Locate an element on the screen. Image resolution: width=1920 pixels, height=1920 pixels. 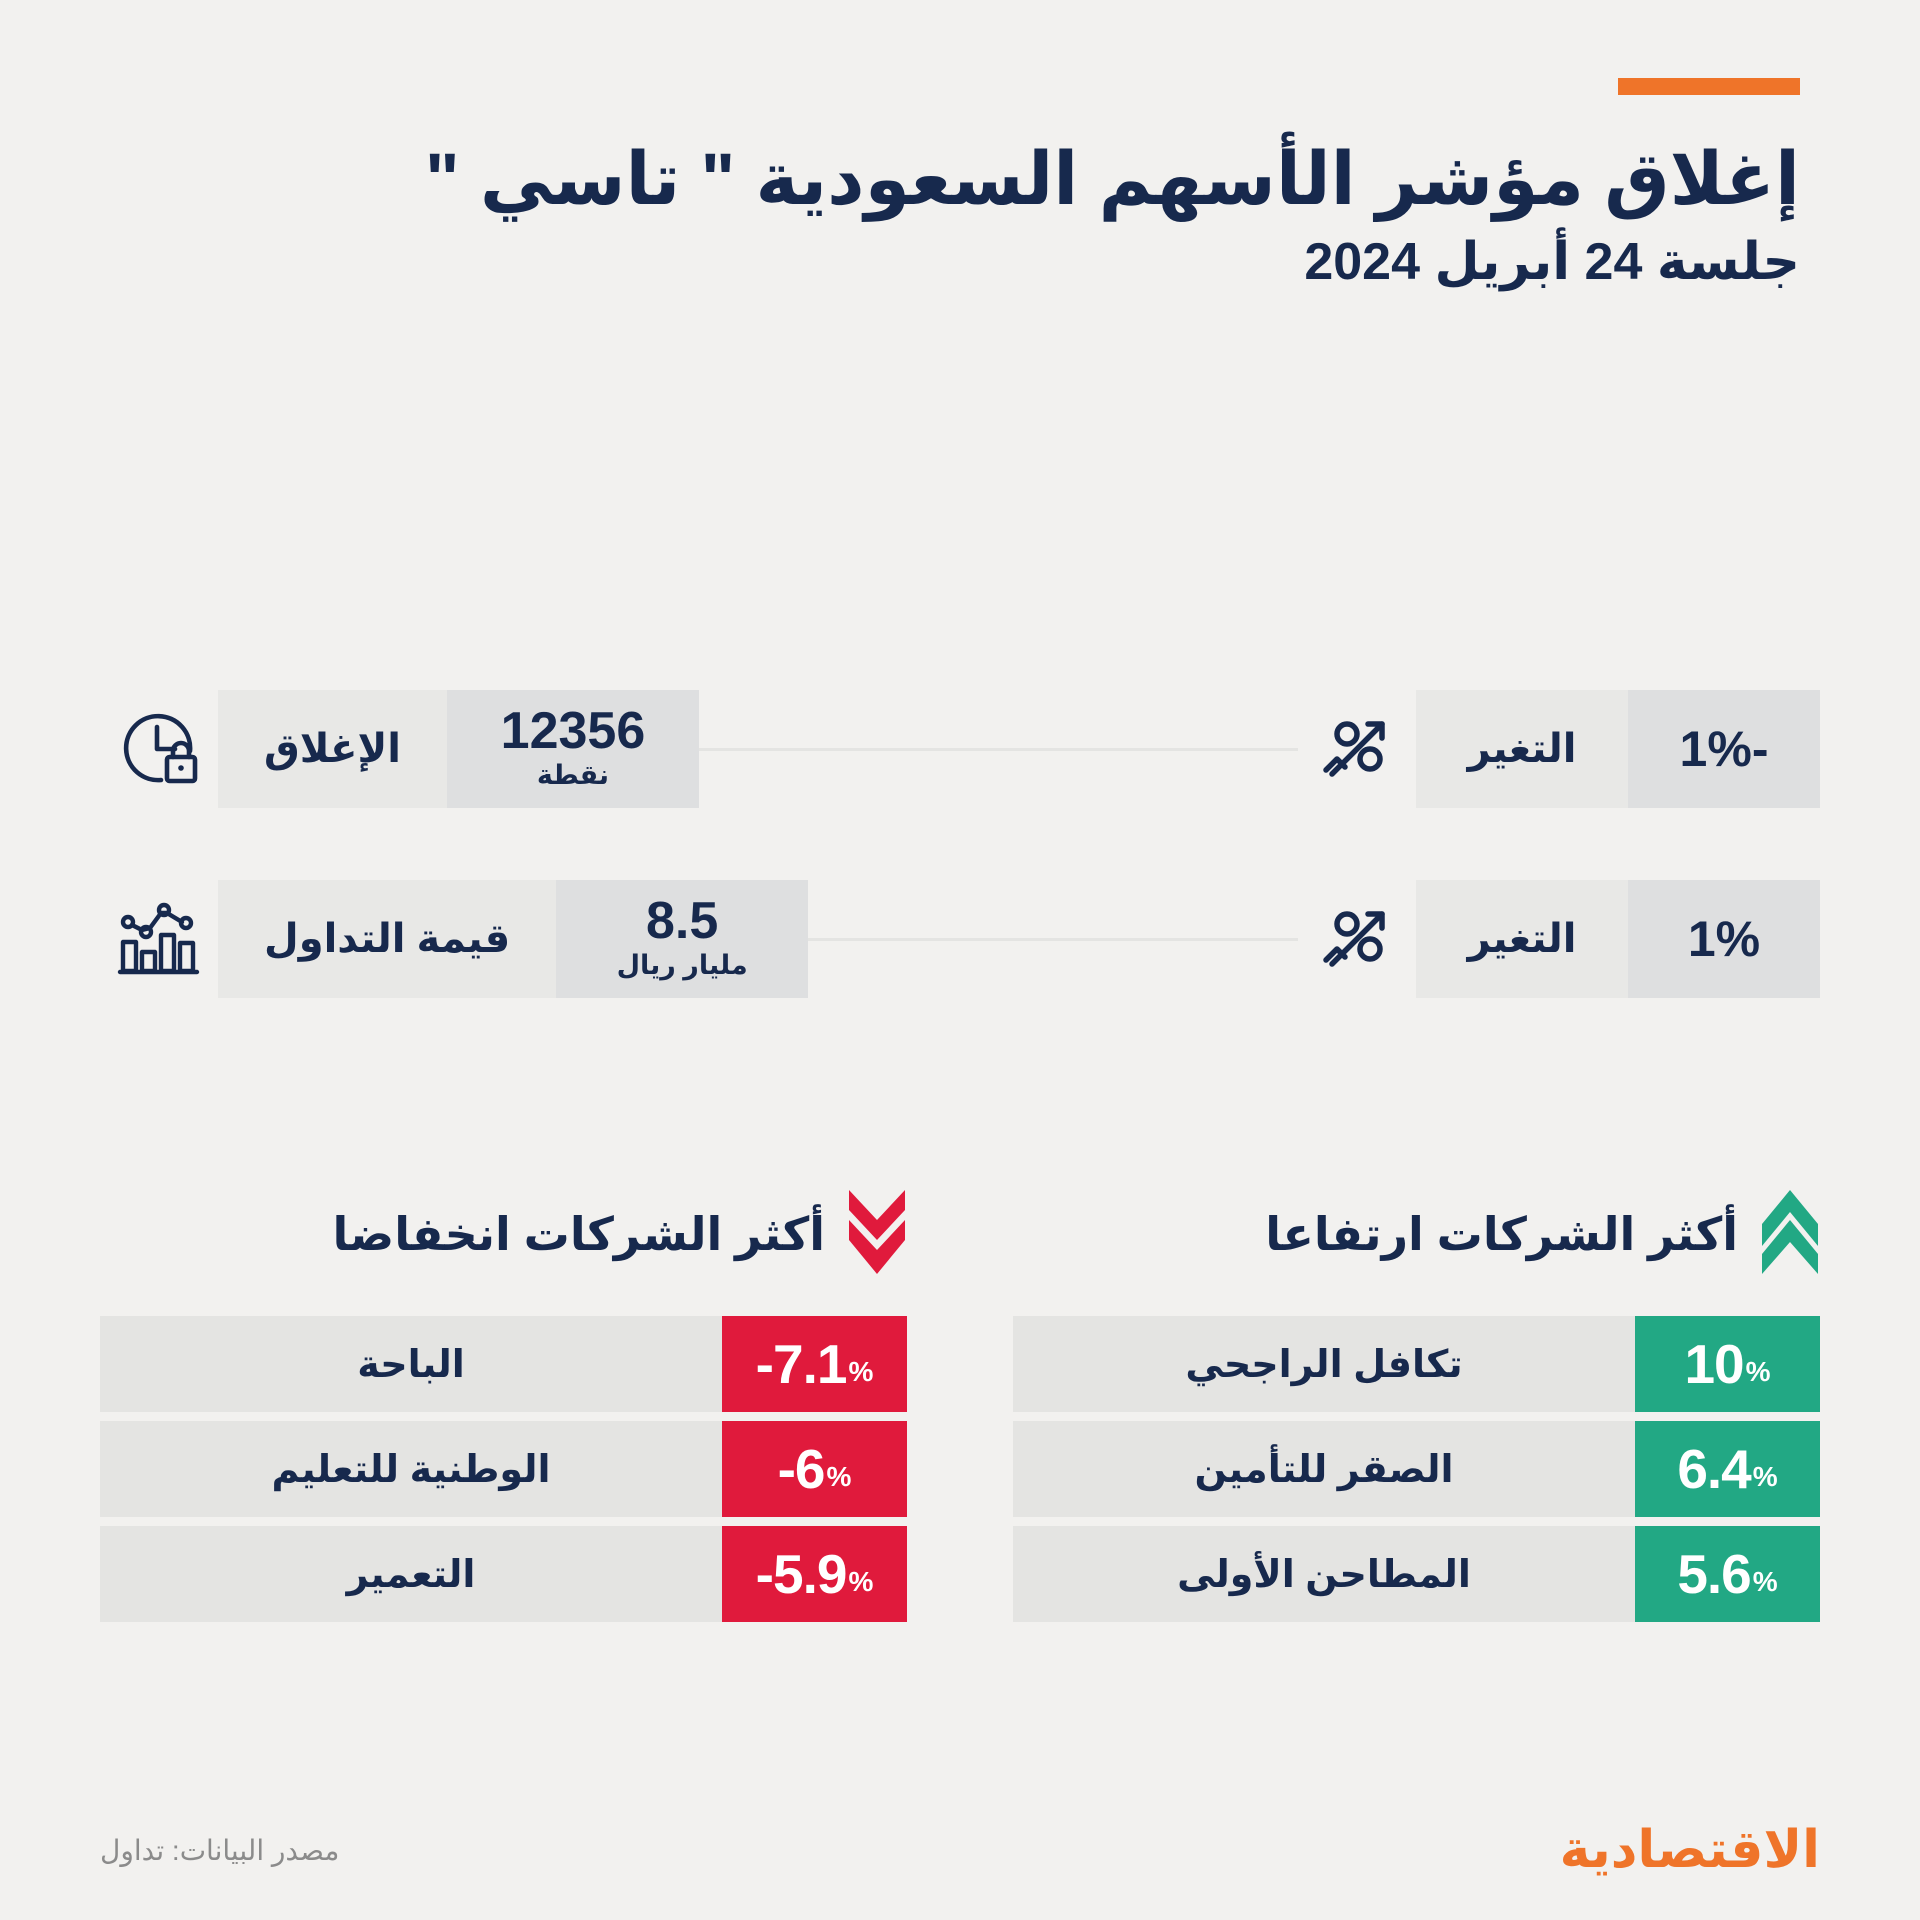
turnover-value-block: 8.5 مليار ريال is located at coordinates (682, 939).